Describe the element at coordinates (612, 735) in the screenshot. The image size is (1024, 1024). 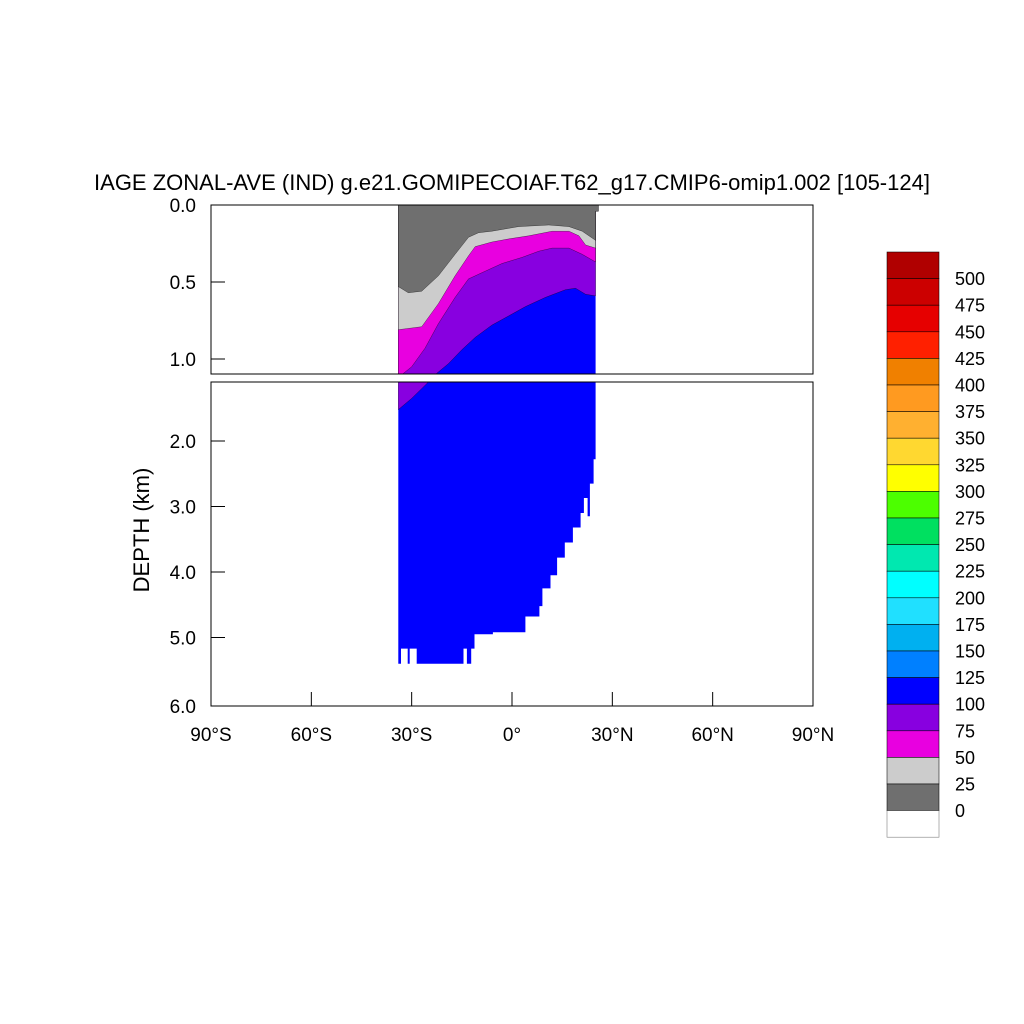
I see `x-tick-label: 30°N` at that location.